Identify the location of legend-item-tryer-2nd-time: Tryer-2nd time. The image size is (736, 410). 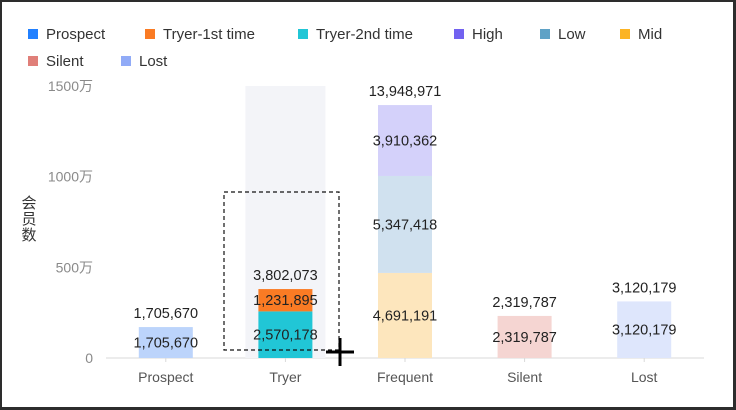
(355, 34).